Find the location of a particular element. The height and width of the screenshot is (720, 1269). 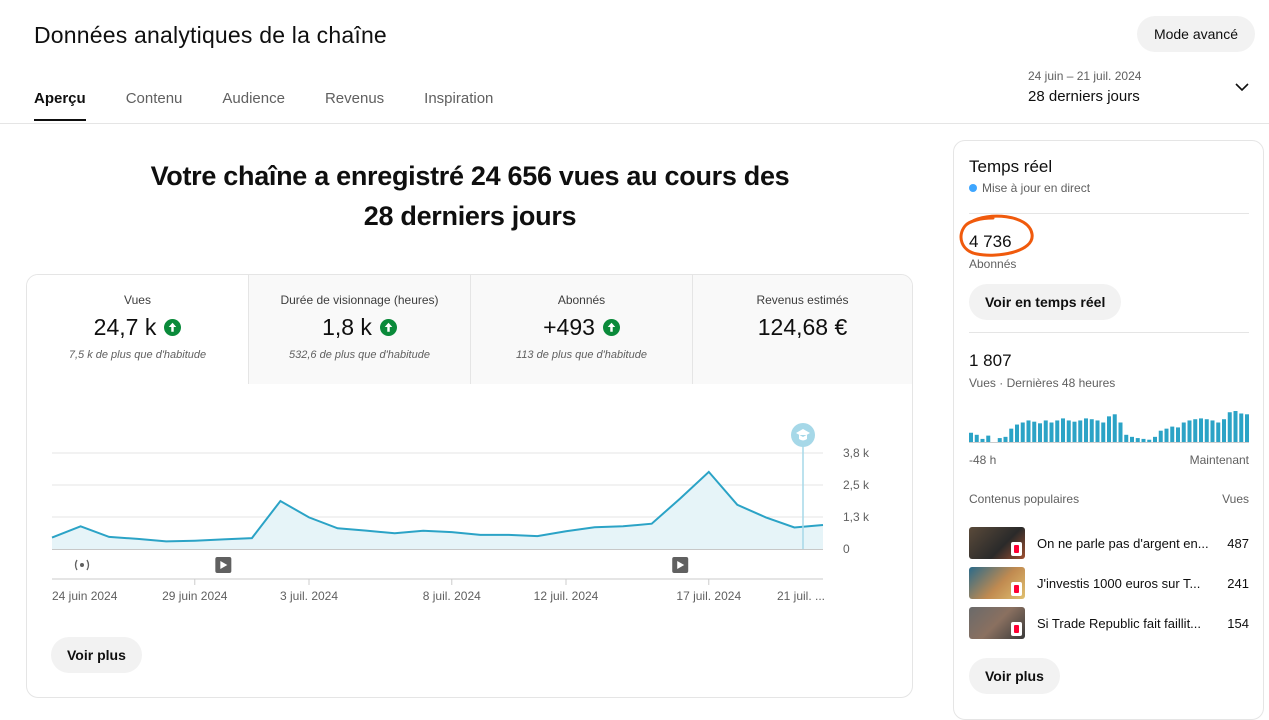

subscriber-label: Abonnés is located at coordinates (993, 264).